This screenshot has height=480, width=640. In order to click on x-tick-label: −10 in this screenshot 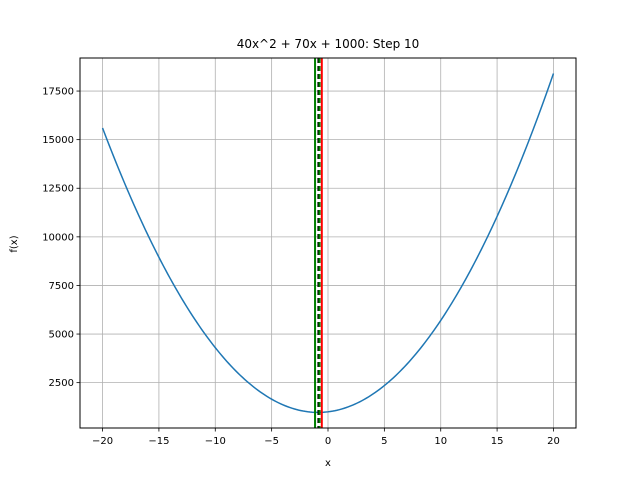, I will do `click(215, 441)`.